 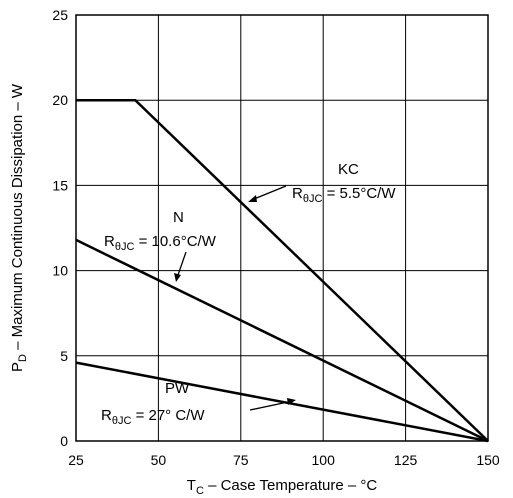 I want to click on n-leader, so click(x=182, y=263).